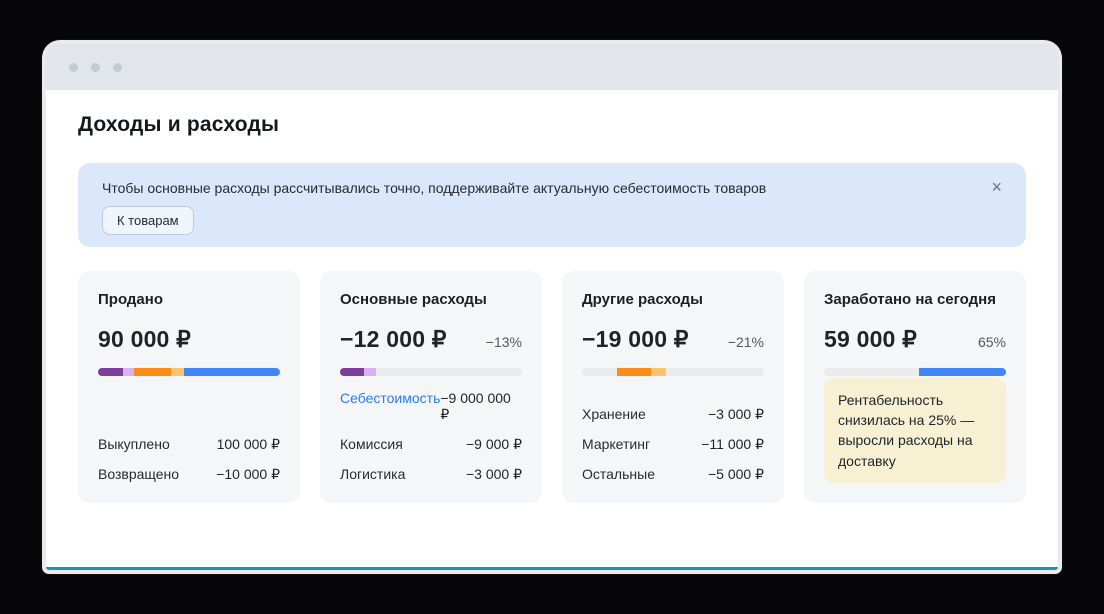 The width and height of the screenshot is (1104, 614). I want to click on table-row: Себестоимость −9 000 000 ₽, so click(431, 406).